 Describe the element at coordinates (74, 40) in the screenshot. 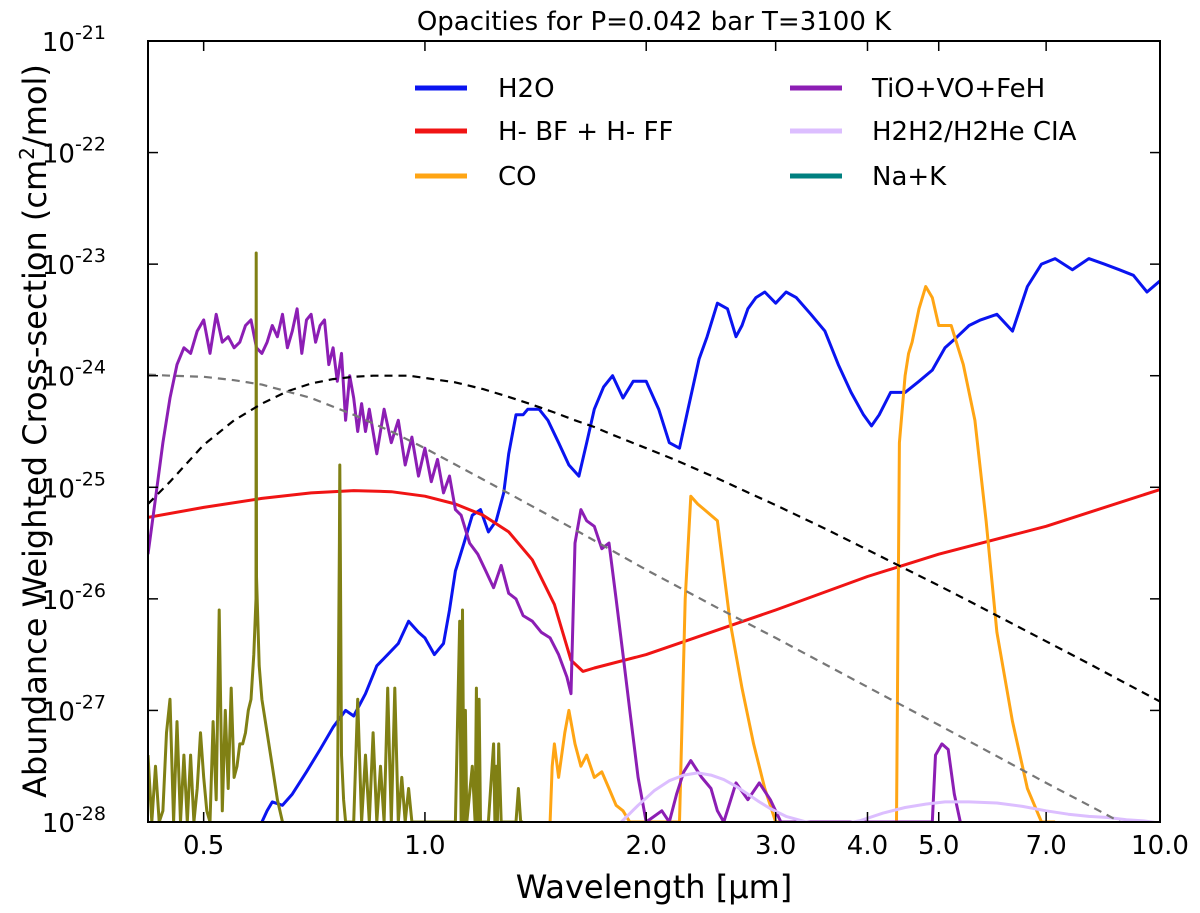

I see `y-tick-label-7: 10-21` at that location.